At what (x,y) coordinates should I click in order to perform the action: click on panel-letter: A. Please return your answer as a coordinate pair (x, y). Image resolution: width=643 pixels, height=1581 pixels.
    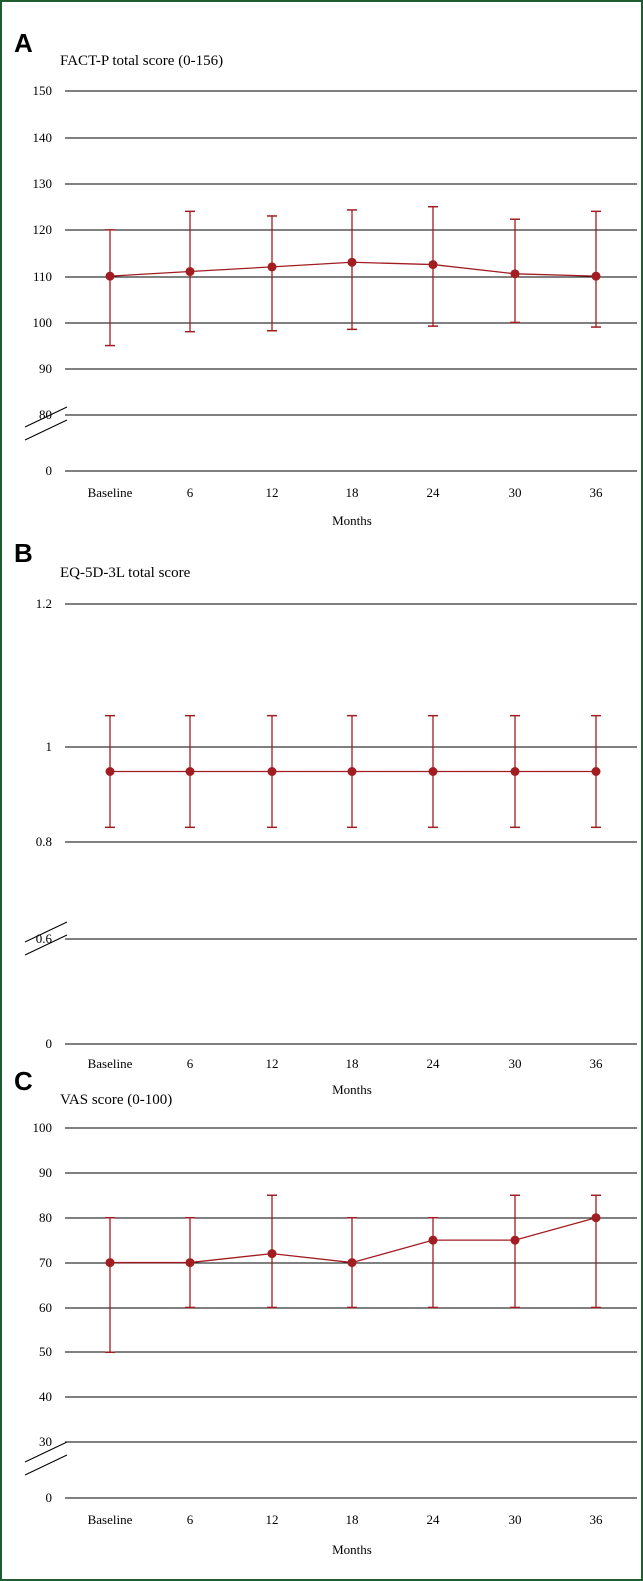
    Looking at the image, I should click on (23, 43).